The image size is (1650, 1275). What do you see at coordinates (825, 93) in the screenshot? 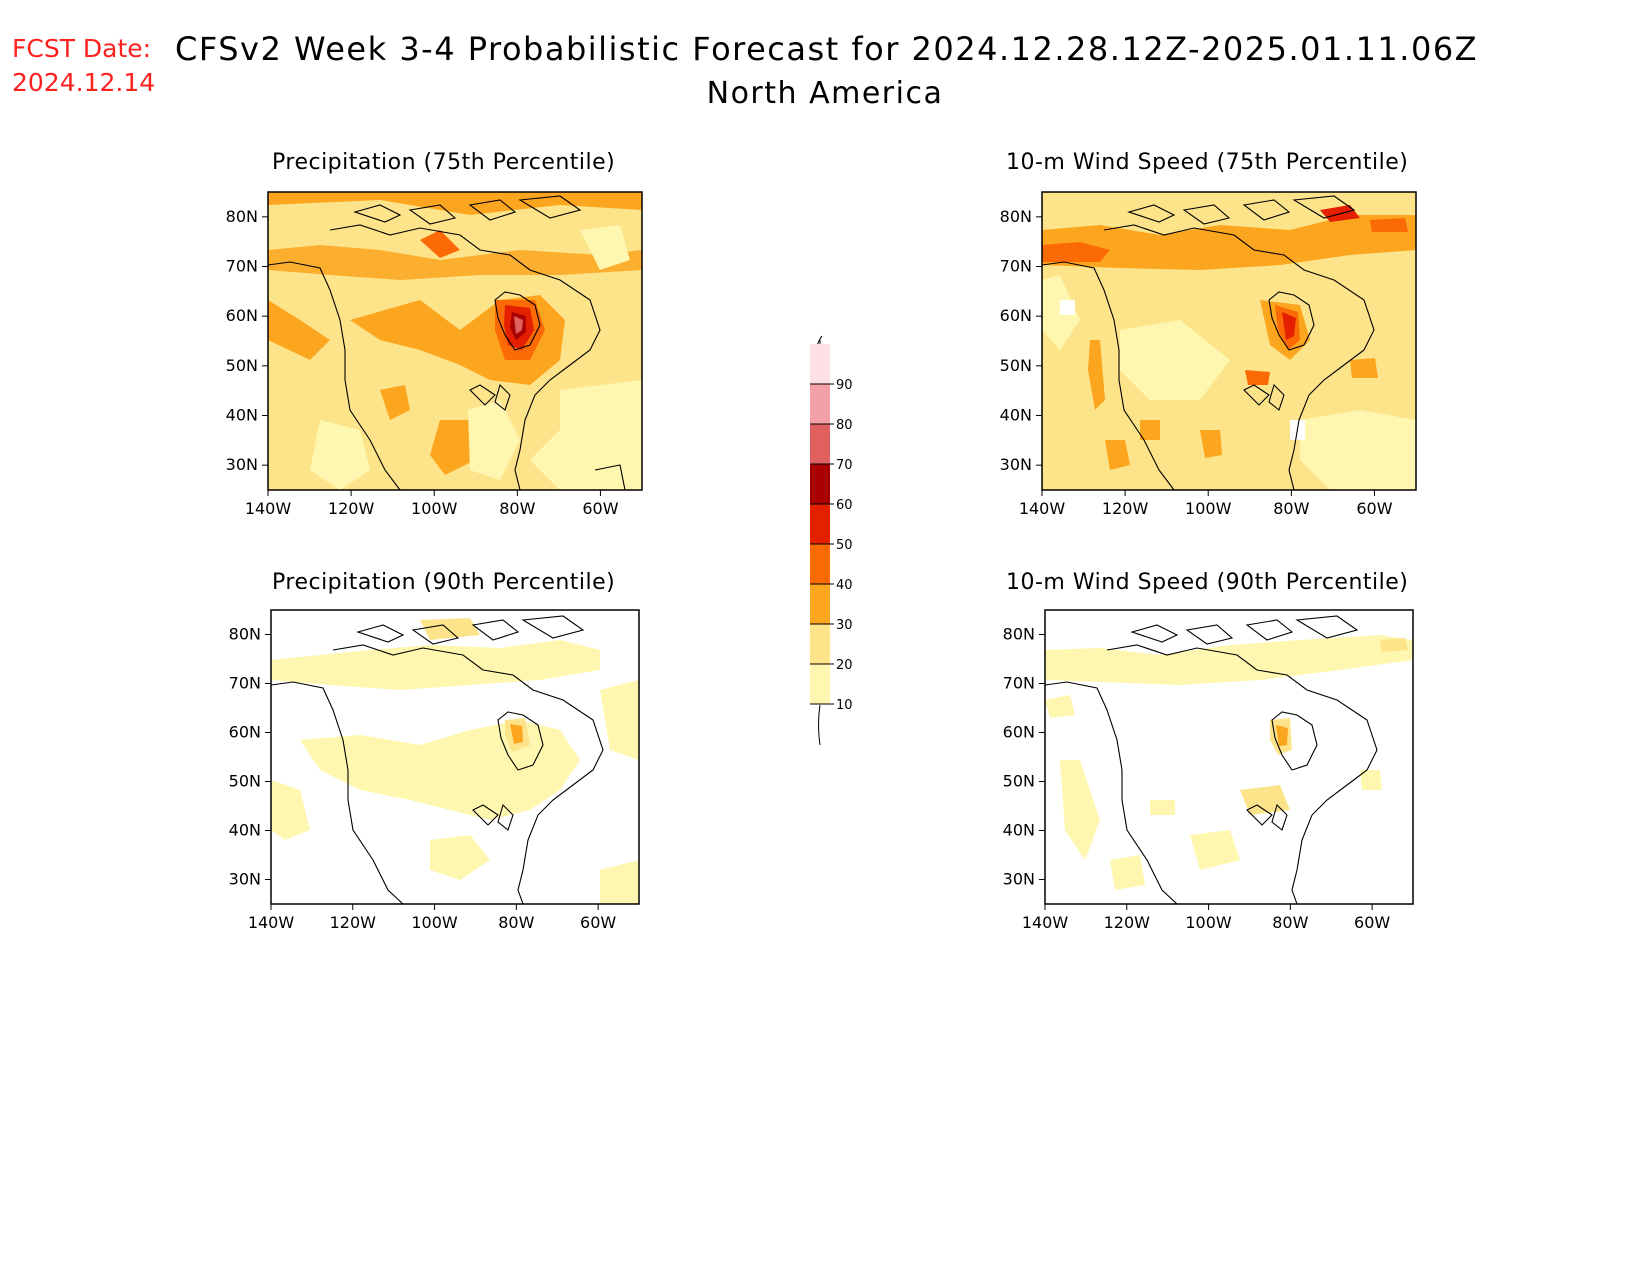
I see `region-subtitle: North America` at bounding box center [825, 93].